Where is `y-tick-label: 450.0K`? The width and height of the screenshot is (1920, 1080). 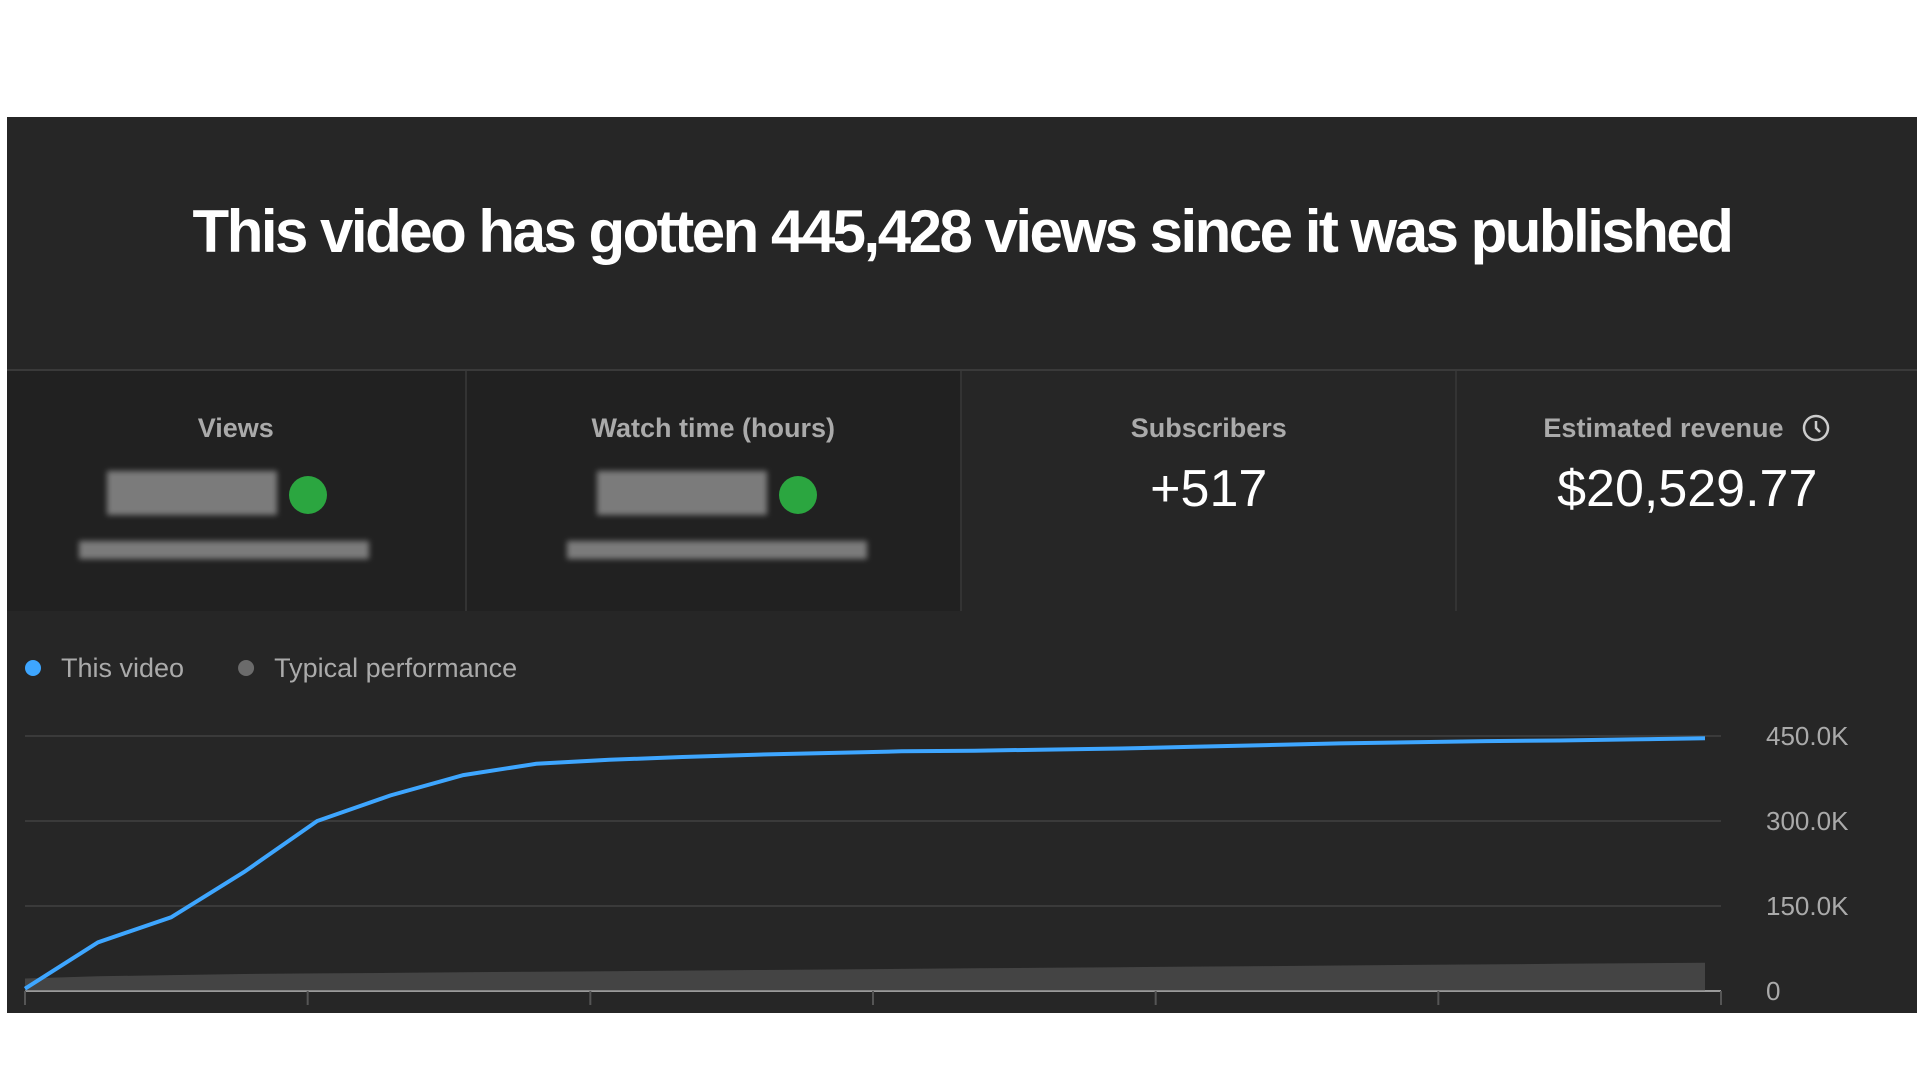
y-tick-label: 450.0K is located at coordinates (1807, 736).